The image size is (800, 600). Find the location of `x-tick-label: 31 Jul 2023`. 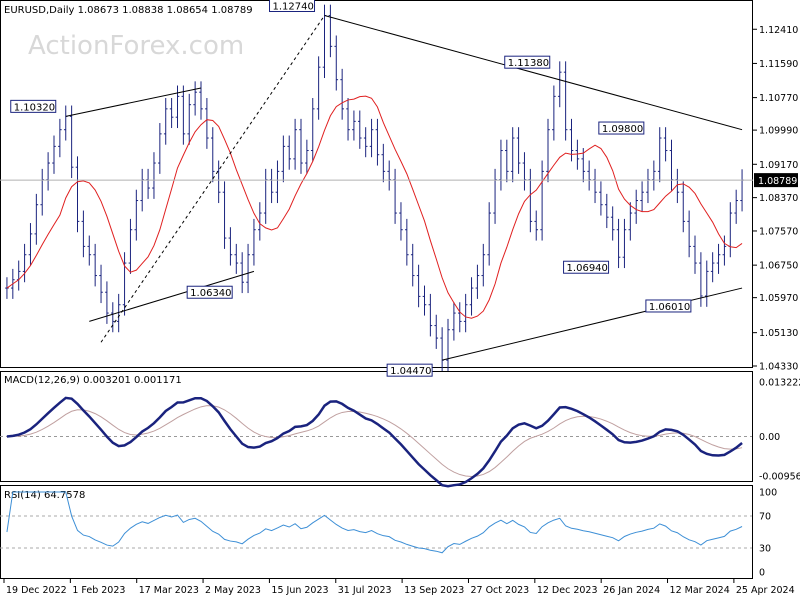

x-tick-label: 31 Jul 2023 is located at coordinates (365, 590).